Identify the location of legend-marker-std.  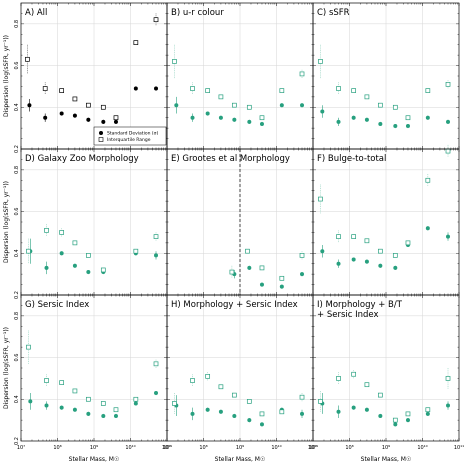
(101, 133).